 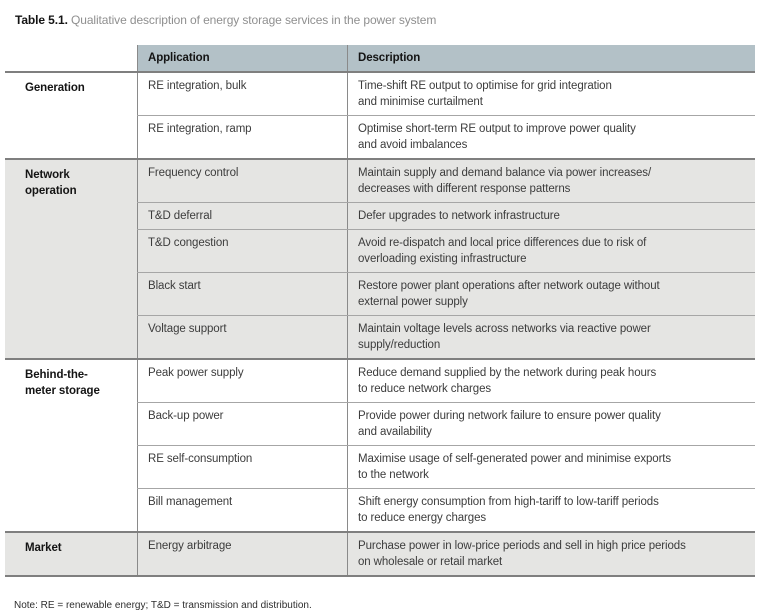 I want to click on group-label: Behind-the-meter storage, so click(x=62, y=383).